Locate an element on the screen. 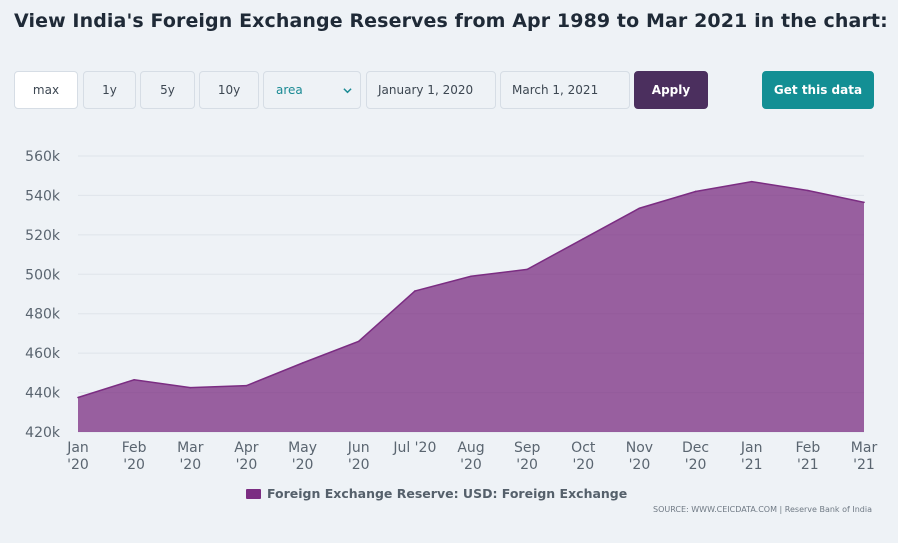  y-tick-label: 480k is located at coordinates (43, 315).